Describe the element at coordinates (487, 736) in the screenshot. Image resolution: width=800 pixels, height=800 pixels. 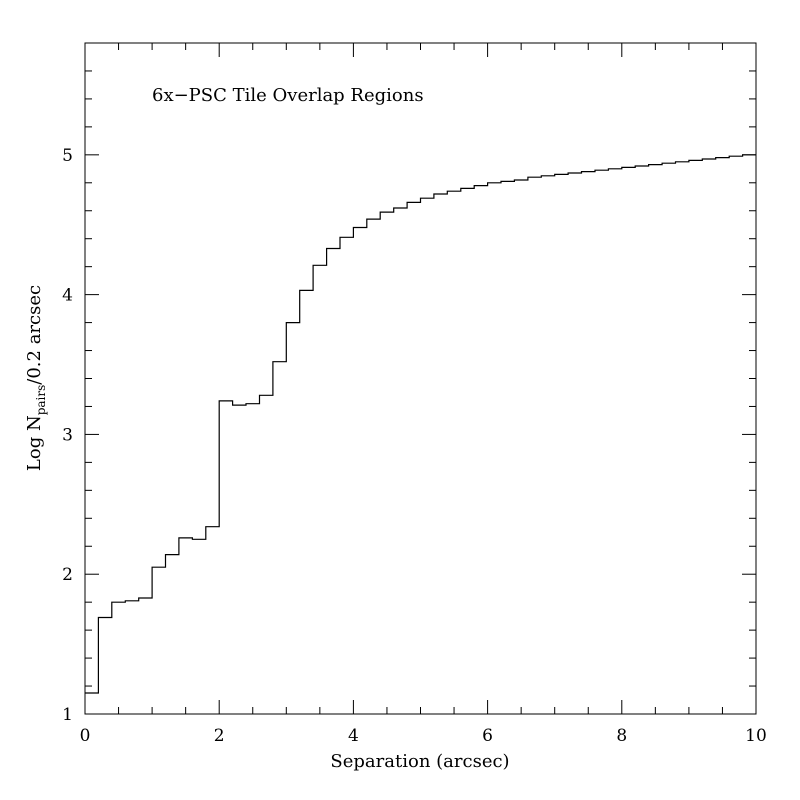
I see `x-tick-label: 6` at that location.